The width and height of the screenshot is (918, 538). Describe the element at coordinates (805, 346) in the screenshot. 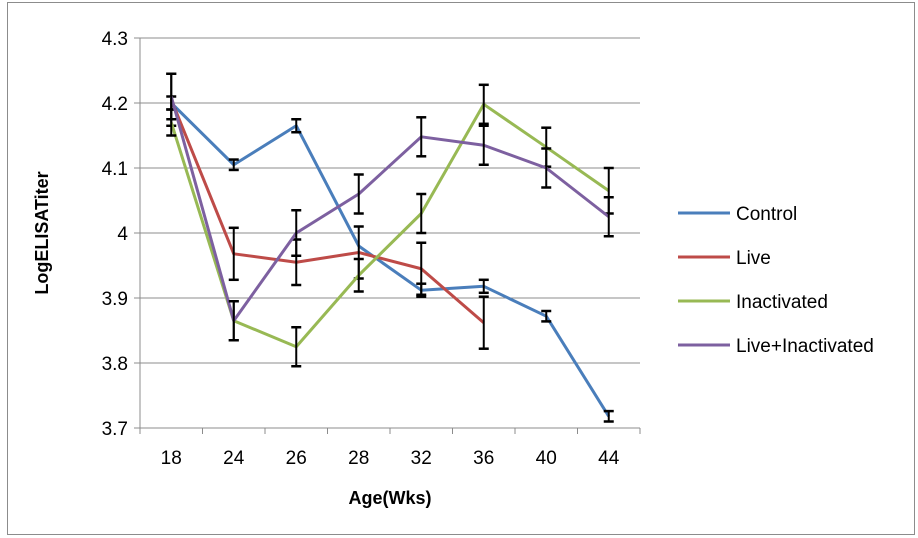

I see `legend-label: Live+Inactivated` at that location.